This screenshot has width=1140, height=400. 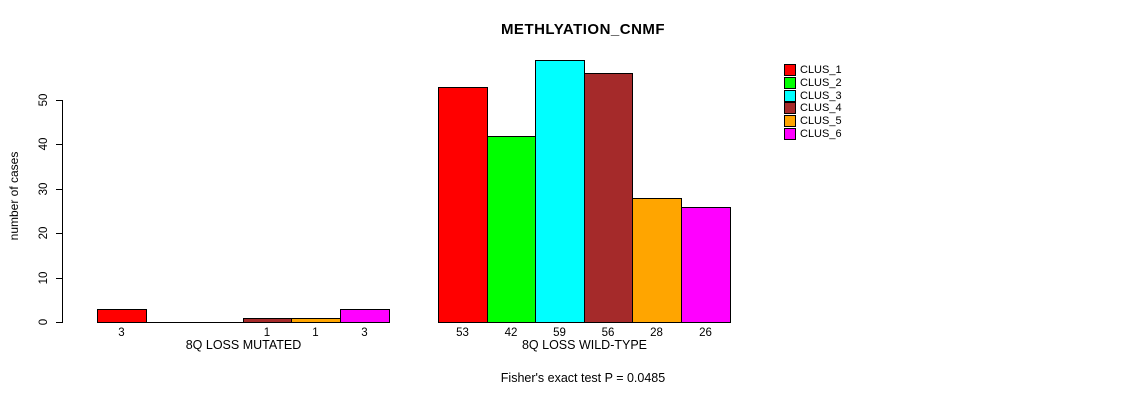 I want to click on legend-item-clus_1: CLUS_1, so click(x=813, y=70).